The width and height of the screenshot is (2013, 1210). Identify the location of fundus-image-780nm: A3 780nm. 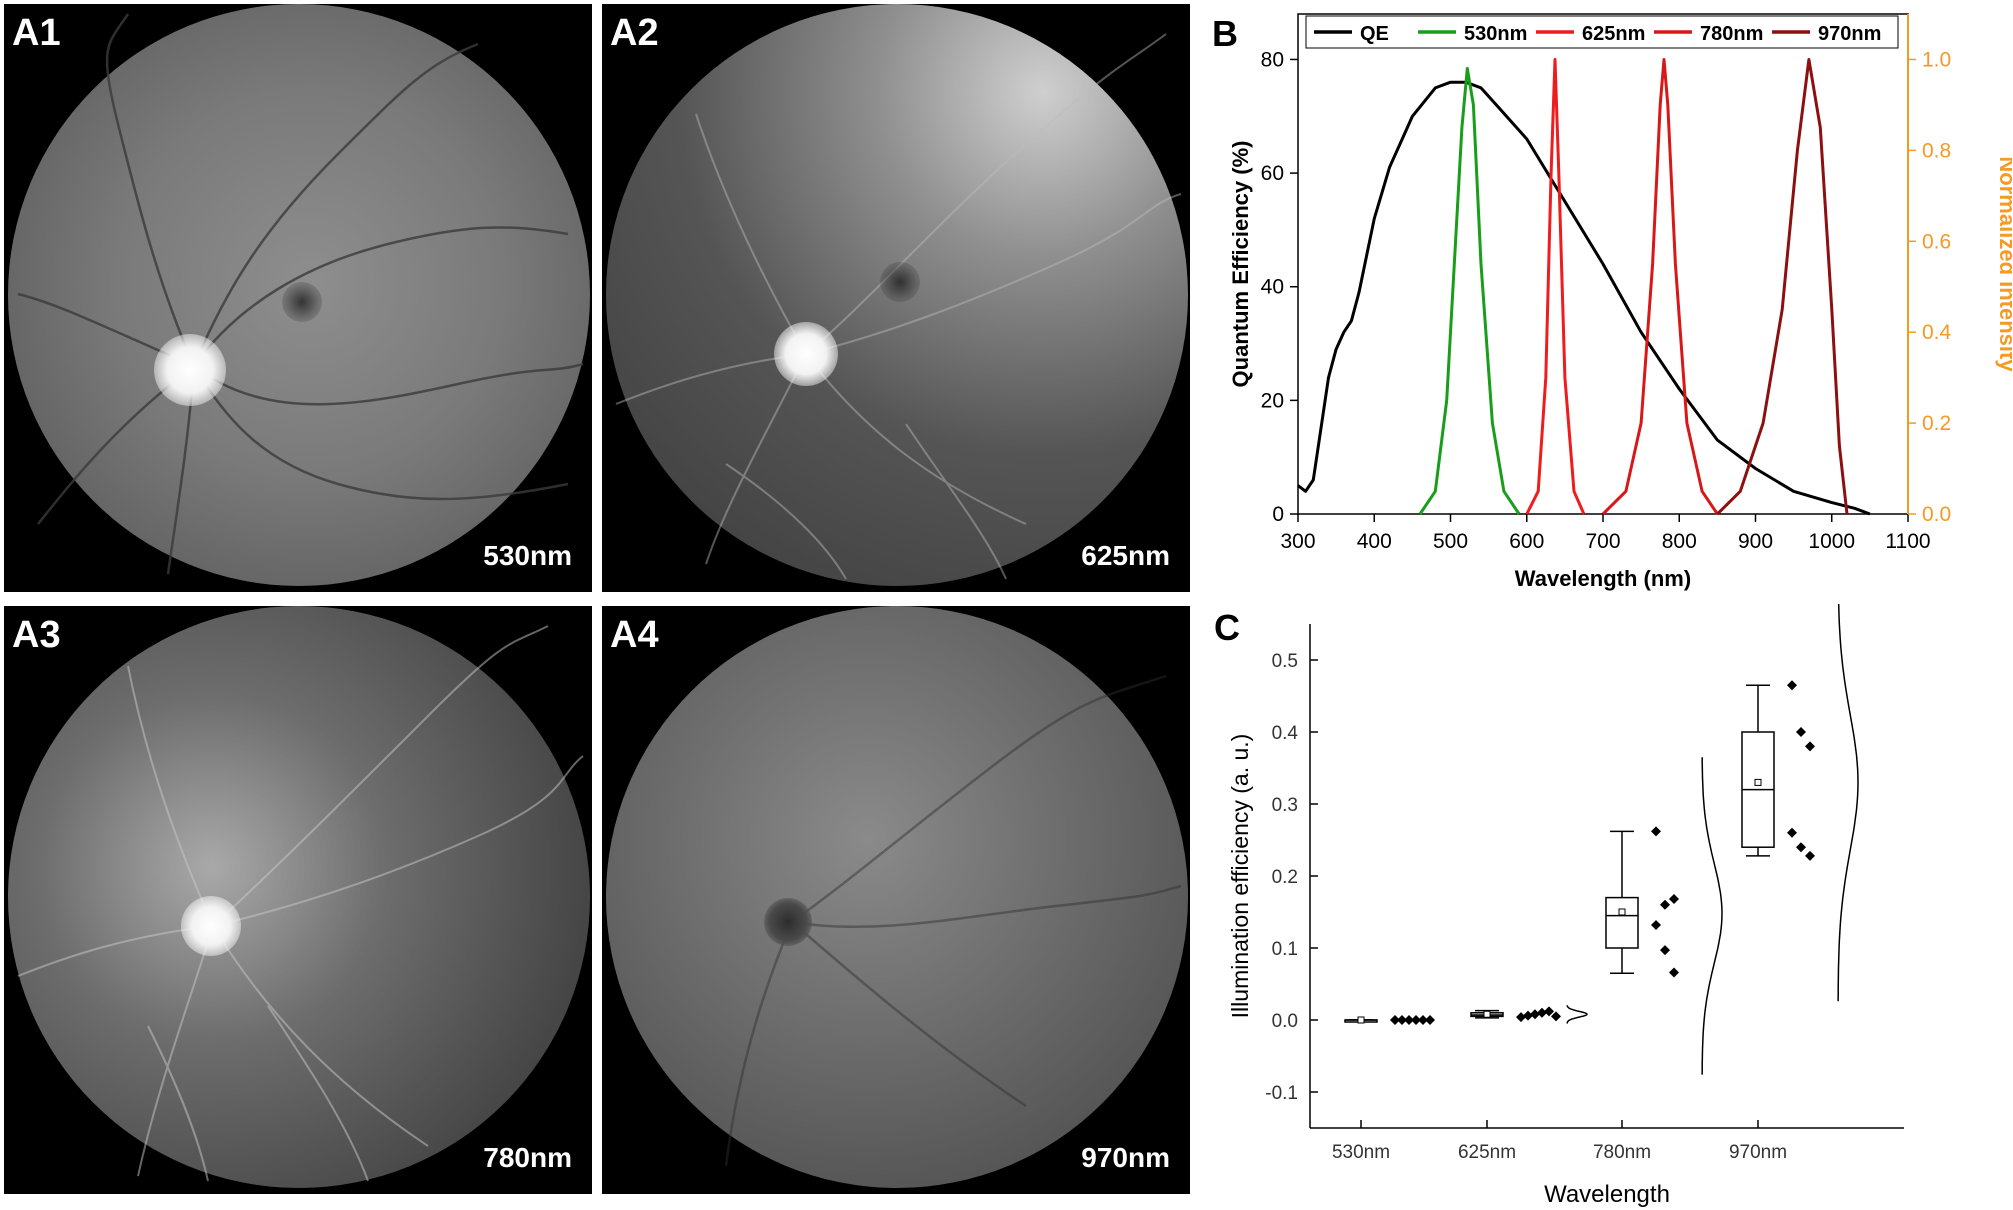
(298, 900).